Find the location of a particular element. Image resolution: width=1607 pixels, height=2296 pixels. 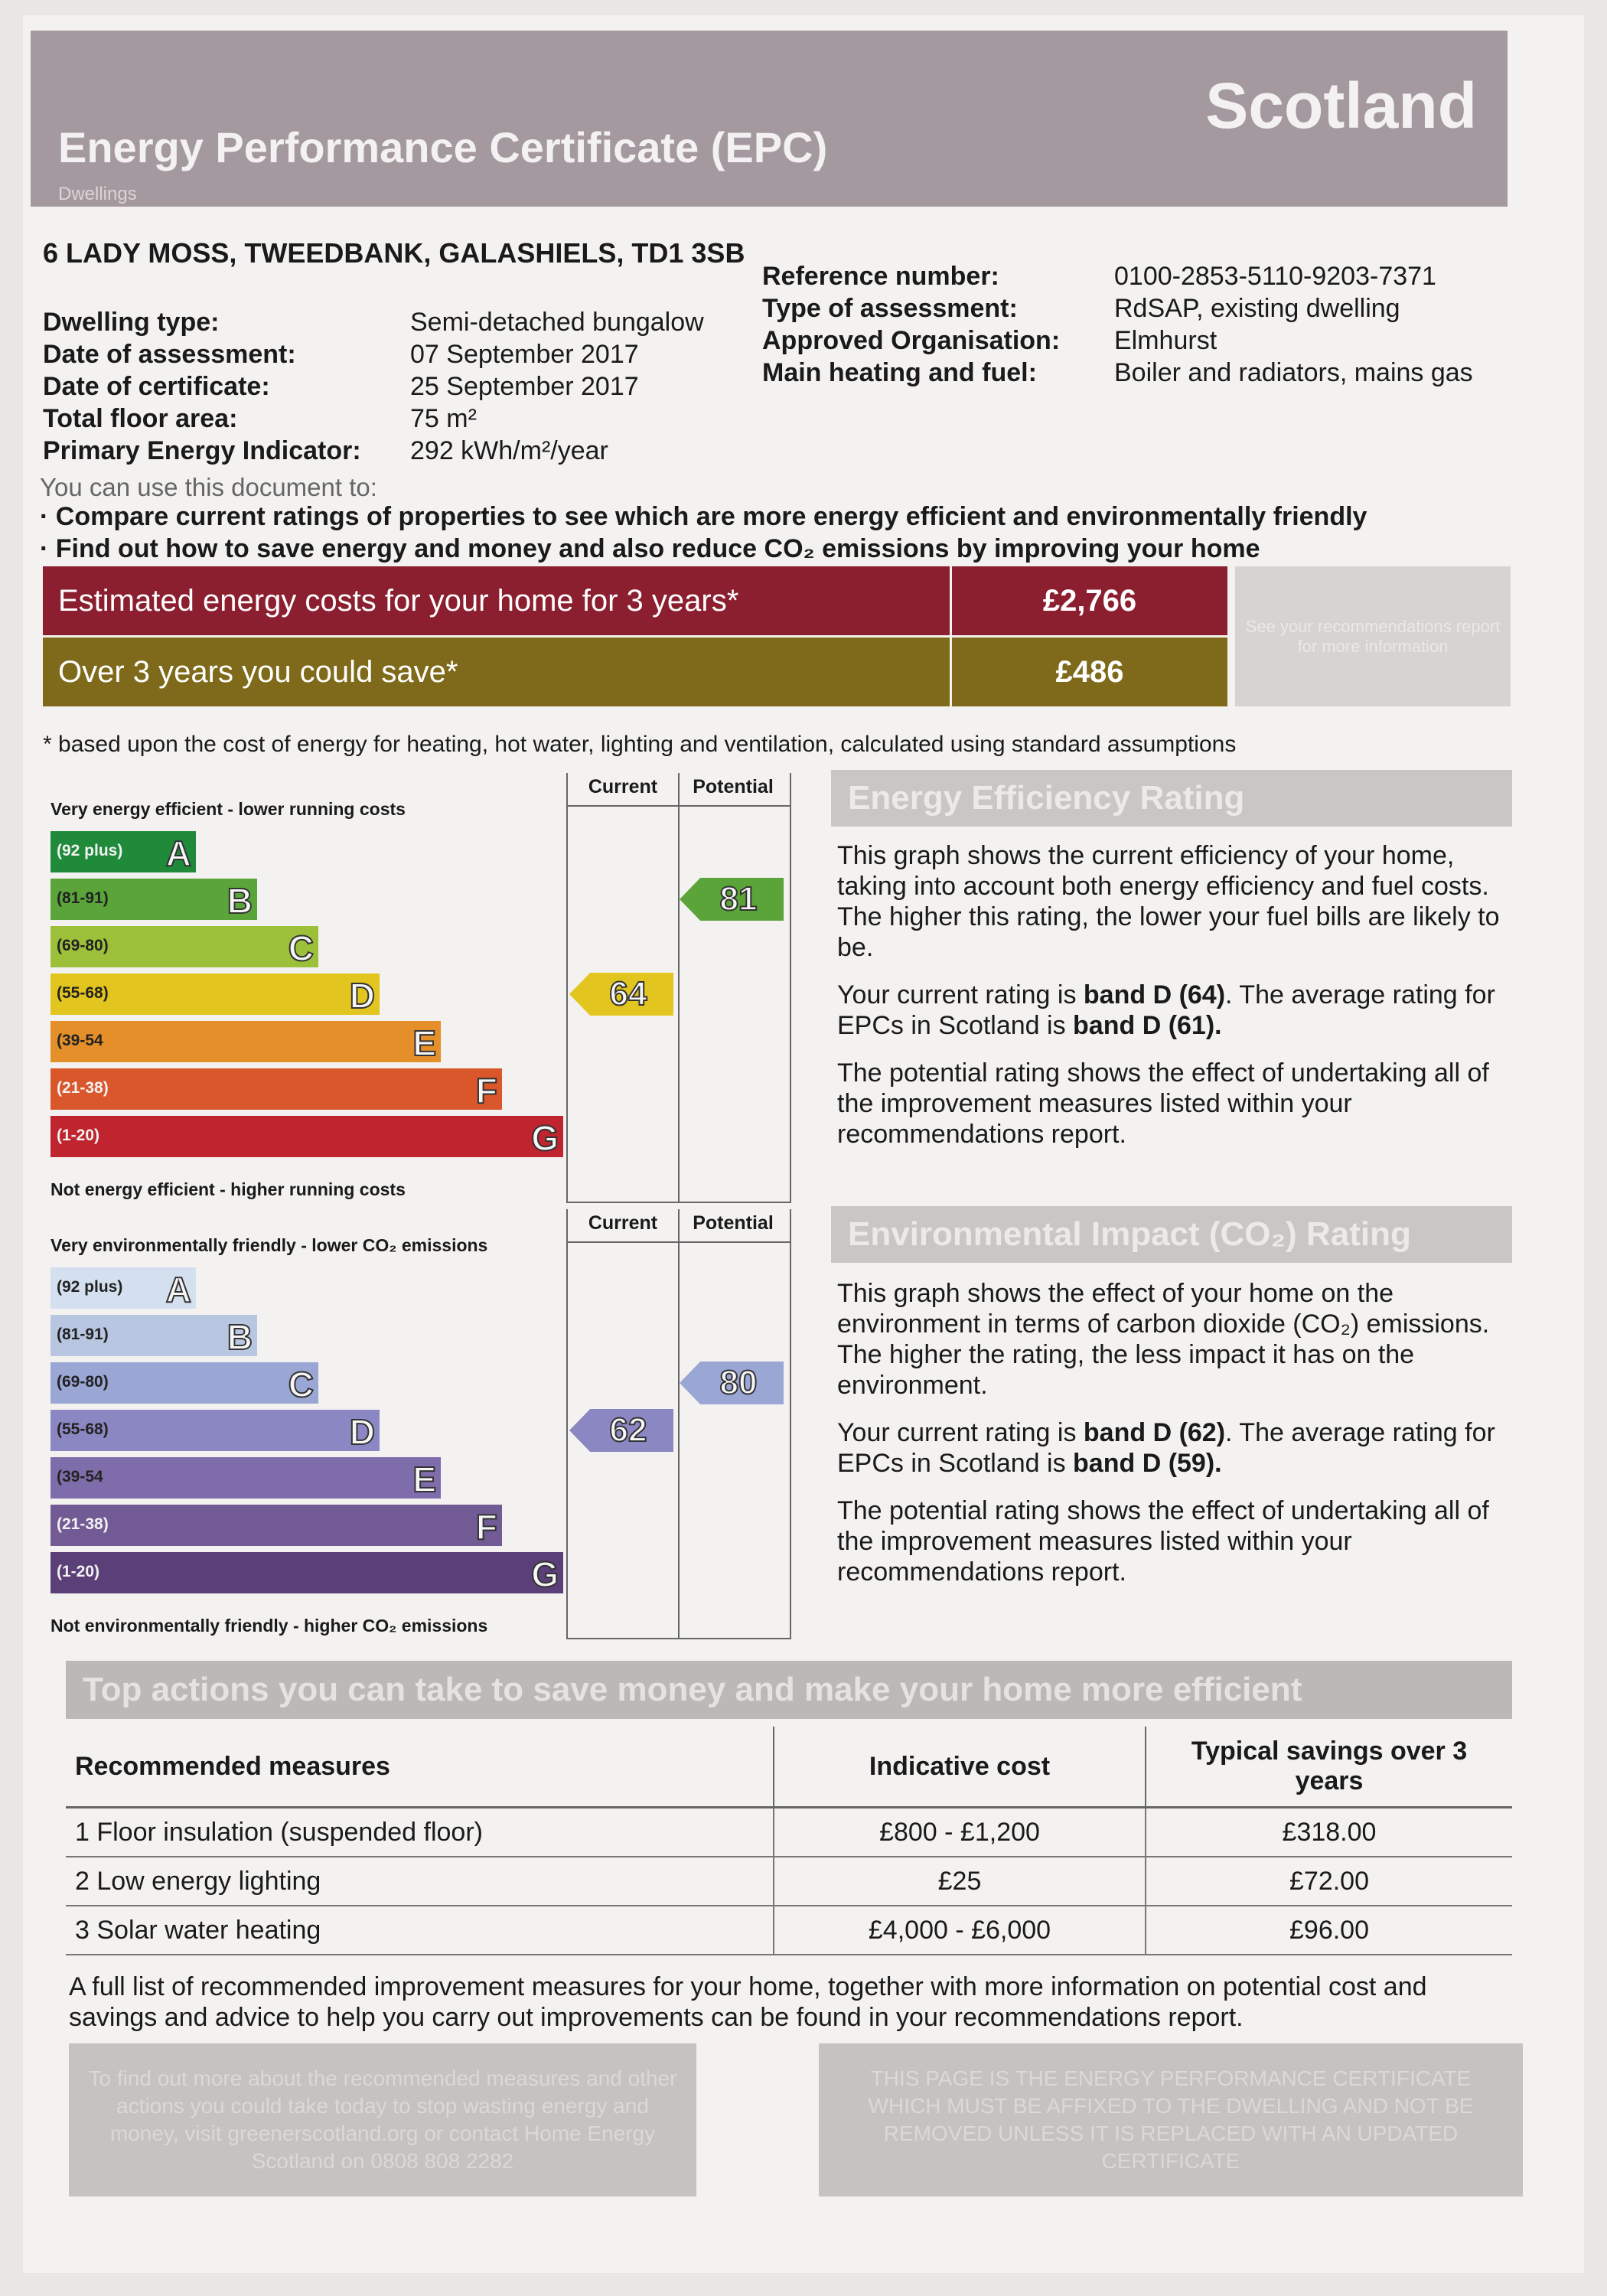

cost-header: Indicative cost is located at coordinates (959, 1767).